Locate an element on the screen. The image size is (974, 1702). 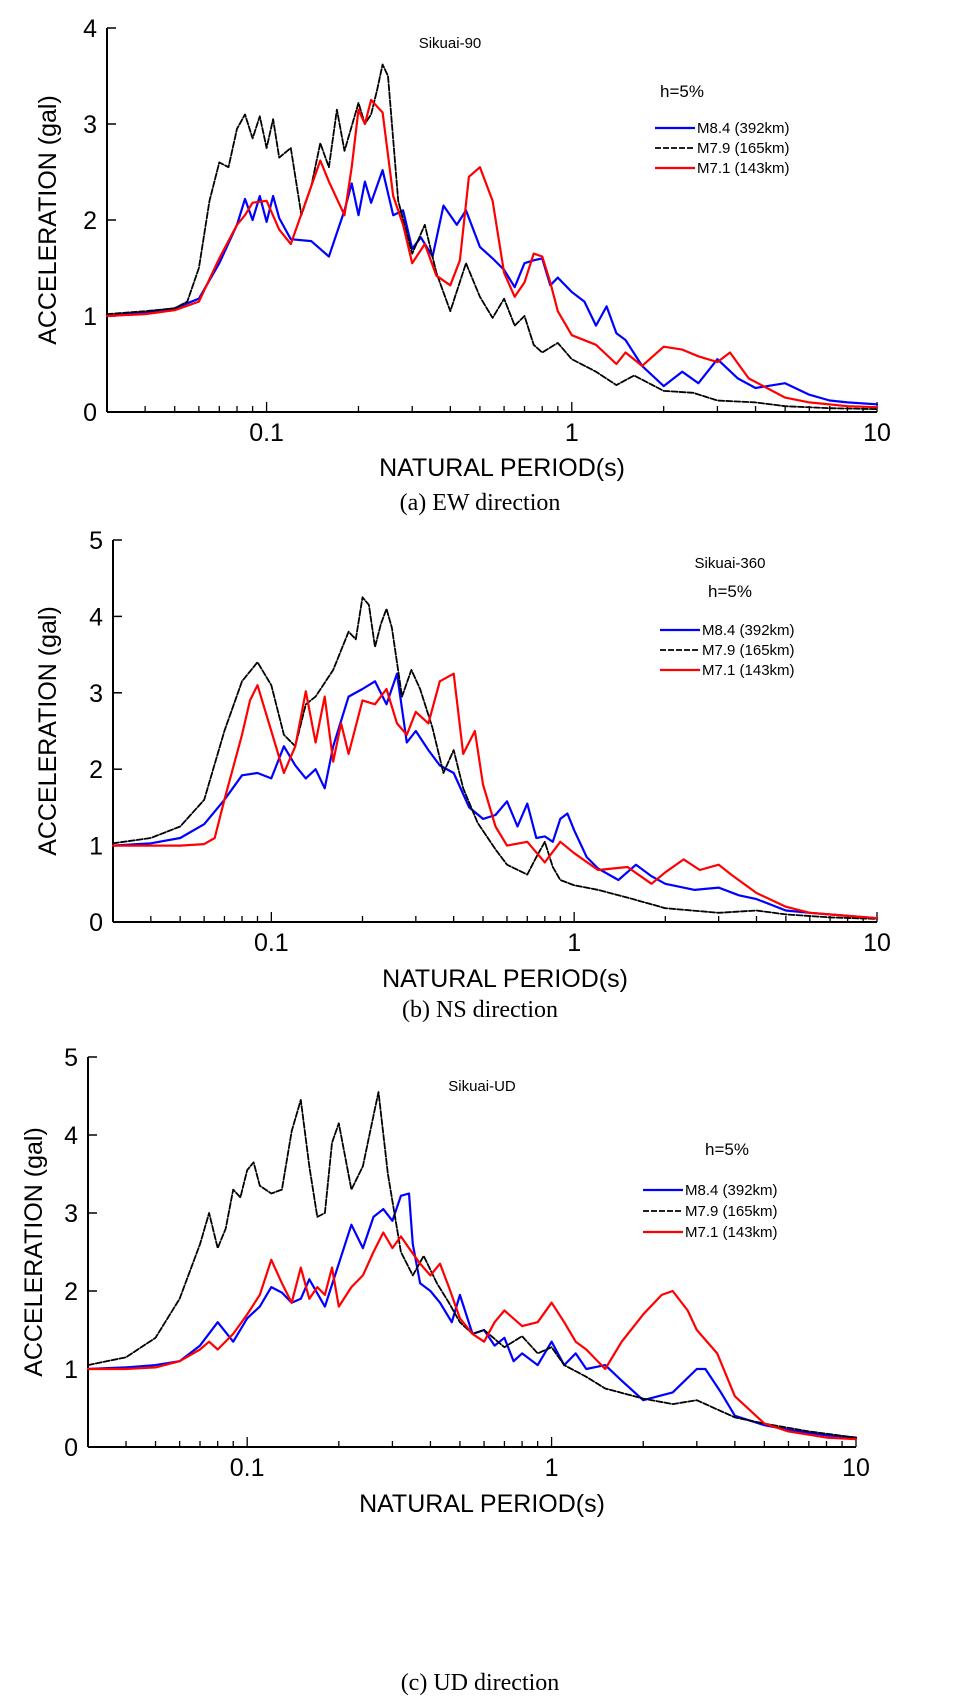
panel-title: Sikuai-90 is located at coordinates (450, 43).